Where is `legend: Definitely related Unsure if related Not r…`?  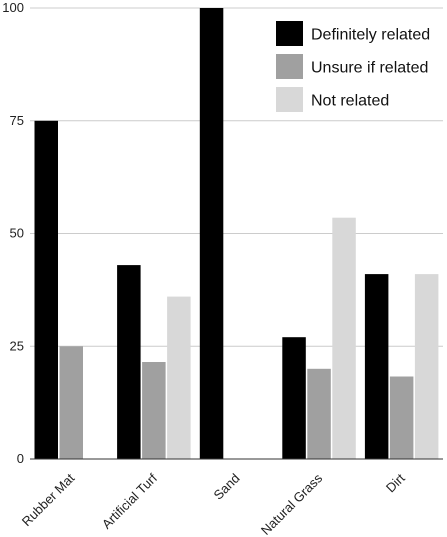
legend: Definitely related Unsure if related Not r… is located at coordinates (353, 66).